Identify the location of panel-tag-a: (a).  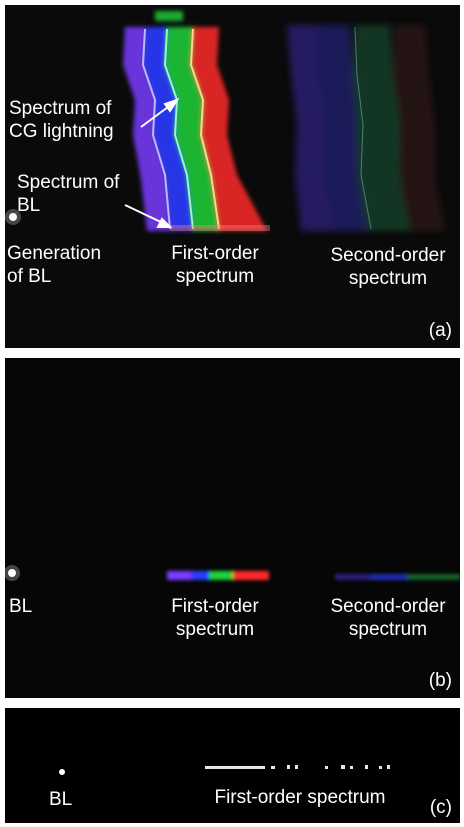
(440, 330).